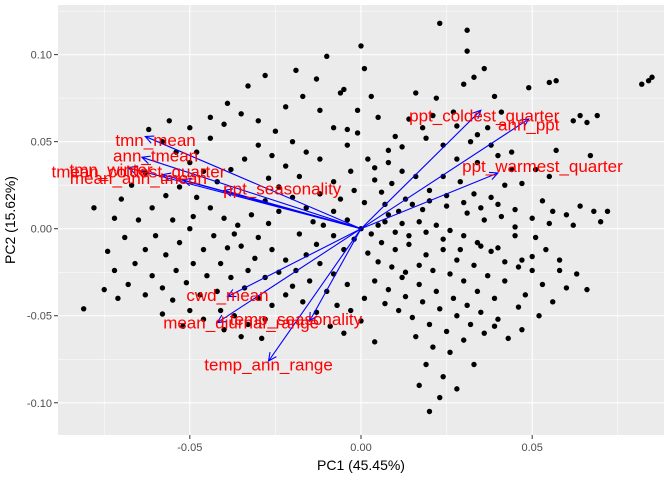  I want to click on loading-arrow-ppt-coldest-quarter, so click(421, 169).